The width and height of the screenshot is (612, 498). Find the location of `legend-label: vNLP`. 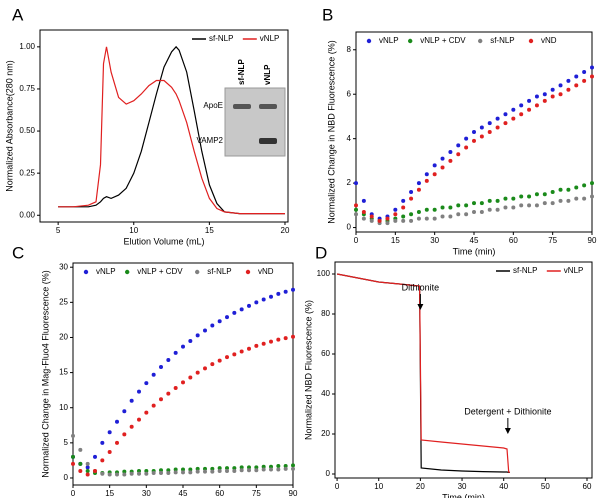

legend-label: vNLP is located at coordinates (106, 271).